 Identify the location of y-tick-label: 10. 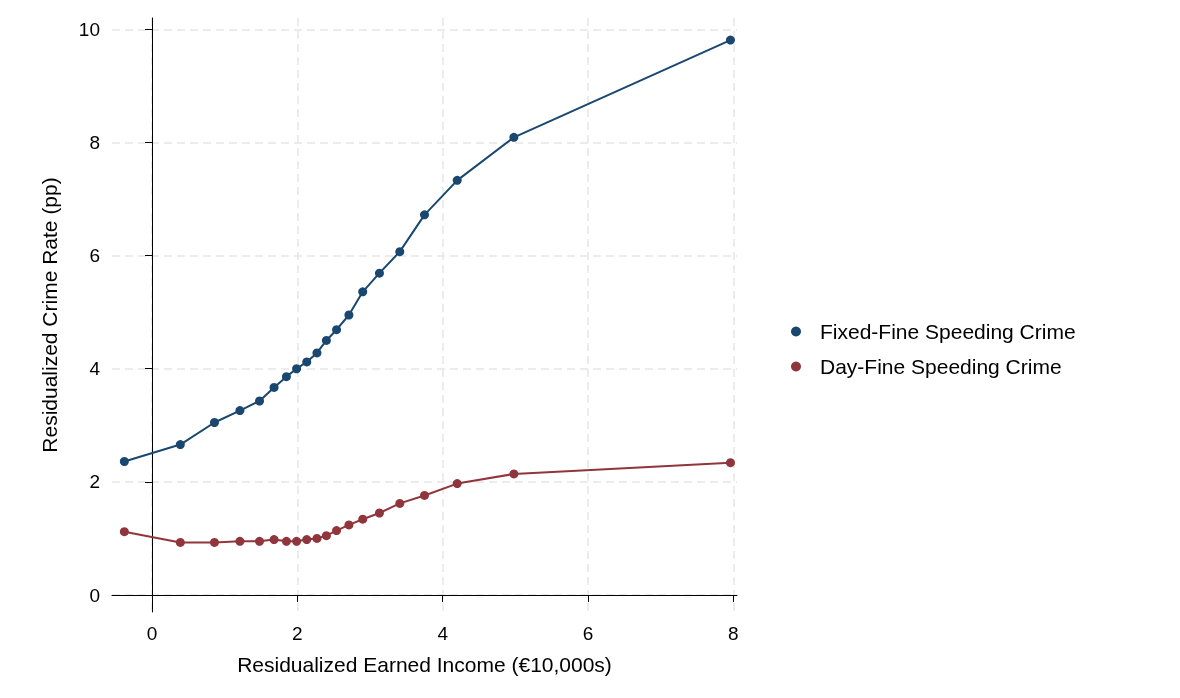
(89, 29).